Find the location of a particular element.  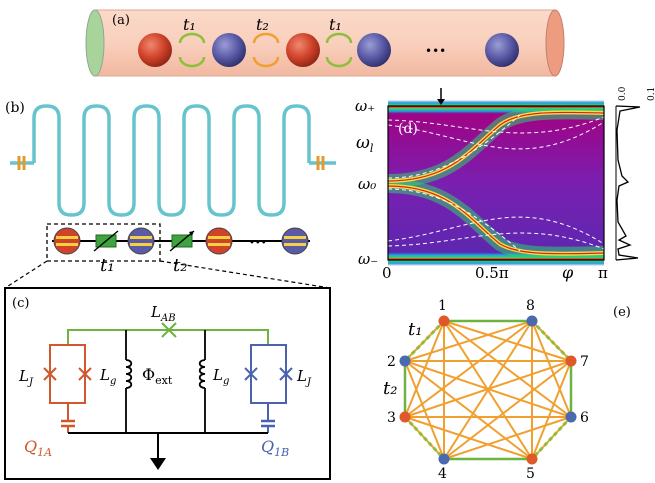

hop-label-t1-b: t₁ is located at coordinates (107, 265).